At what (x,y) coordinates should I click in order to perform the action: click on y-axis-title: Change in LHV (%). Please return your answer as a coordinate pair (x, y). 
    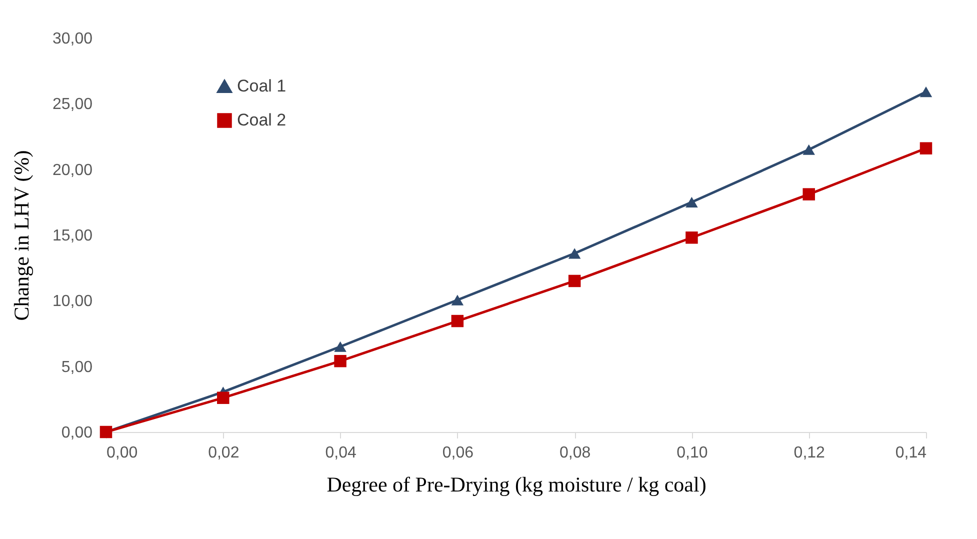
    Looking at the image, I should click on (21, 235).